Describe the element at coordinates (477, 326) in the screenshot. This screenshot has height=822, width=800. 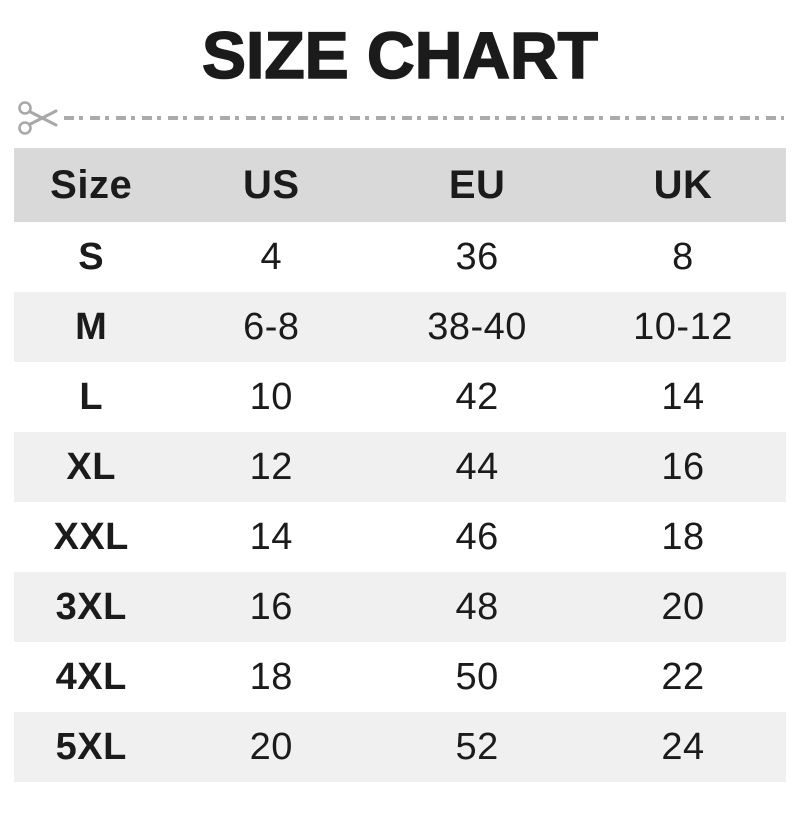
I see `eu-value: 38-40` at that location.